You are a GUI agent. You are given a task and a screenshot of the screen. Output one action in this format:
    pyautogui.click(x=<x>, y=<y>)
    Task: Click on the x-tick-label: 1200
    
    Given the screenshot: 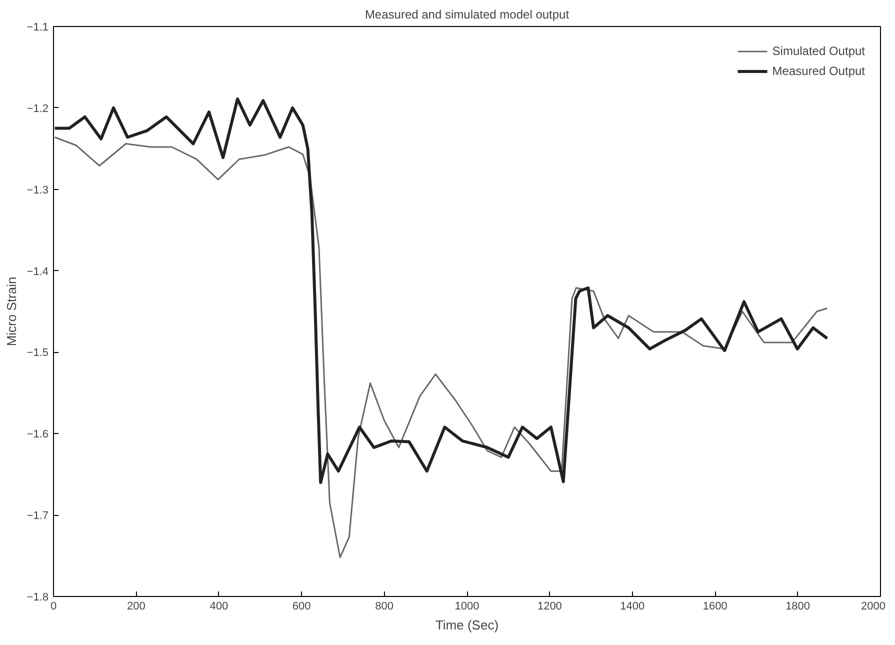 What is the action you would take?
    pyautogui.click(x=549, y=606)
    